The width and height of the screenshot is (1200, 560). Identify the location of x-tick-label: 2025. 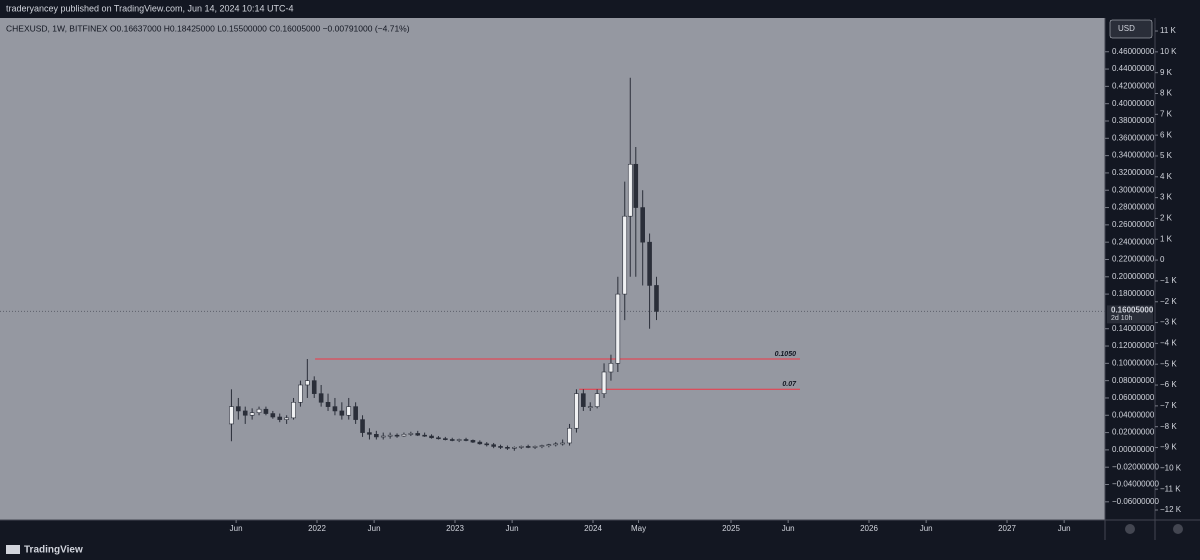
(731, 528).